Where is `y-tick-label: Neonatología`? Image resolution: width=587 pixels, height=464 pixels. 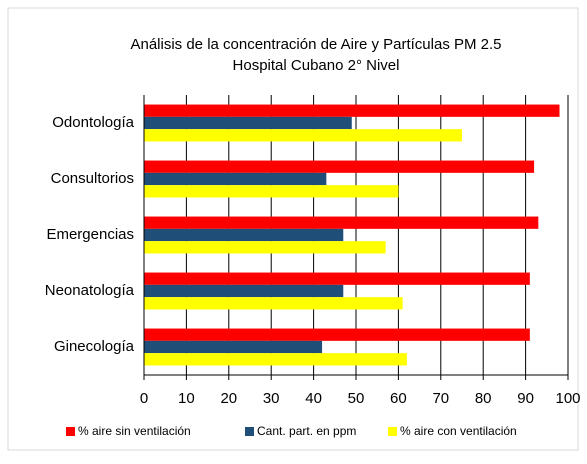
y-tick-label: Neonatología is located at coordinates (90, 290).